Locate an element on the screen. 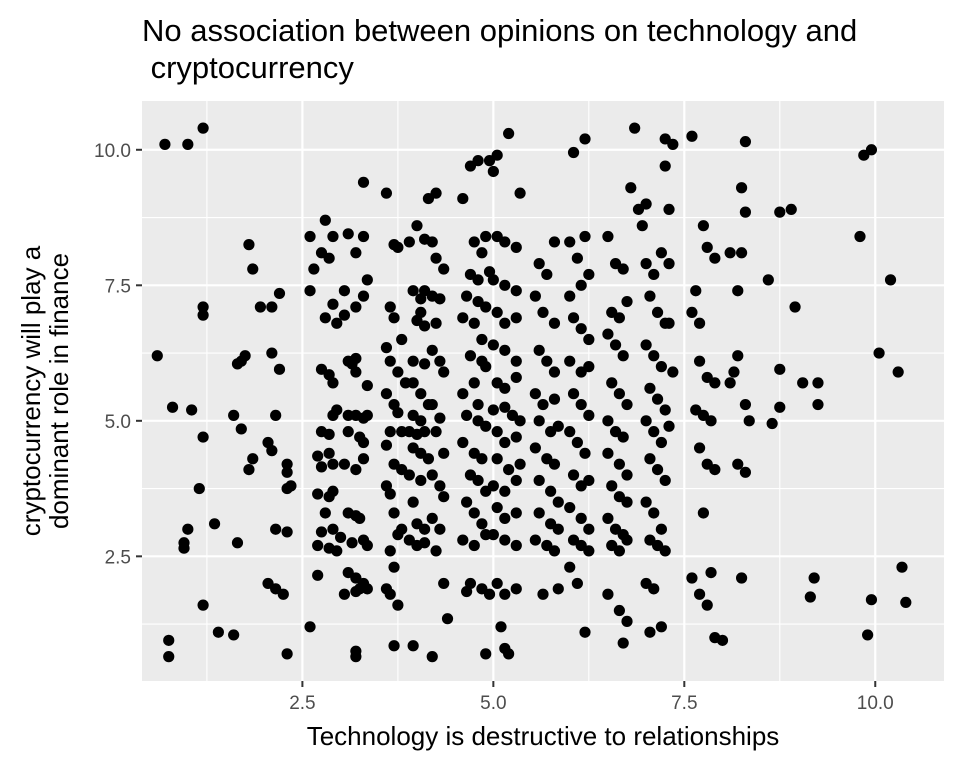 The height and width of the screenshot is (768, 960). x-tick-label: 10.0 is located at coordinates (875, 703).